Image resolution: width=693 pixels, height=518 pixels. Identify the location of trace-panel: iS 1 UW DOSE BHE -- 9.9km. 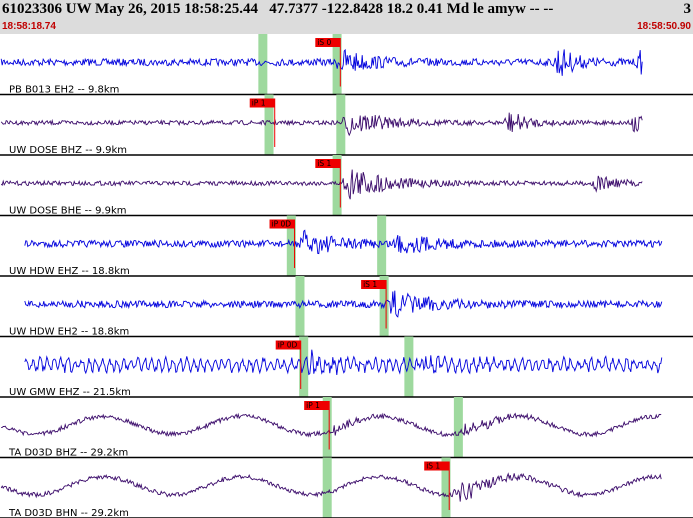
(321, 186).